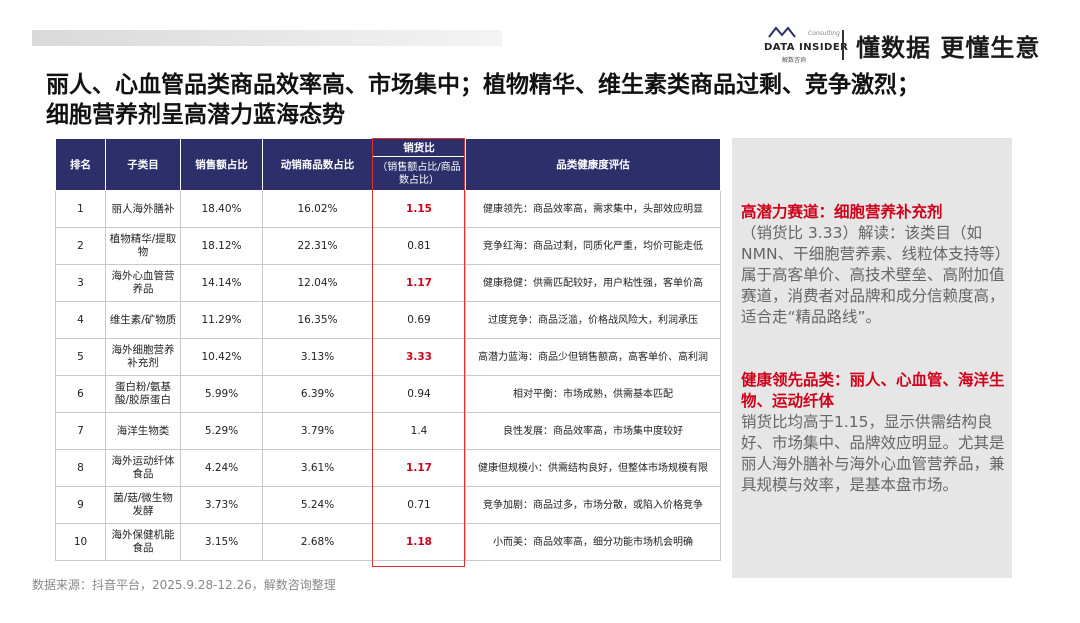  What do you see at coordinates (593, 246) in the screenshot?
I see `table-cell: 竞争红海：商品过剩，同质化严重，均价可能走低` at bounding box center [593, 246].